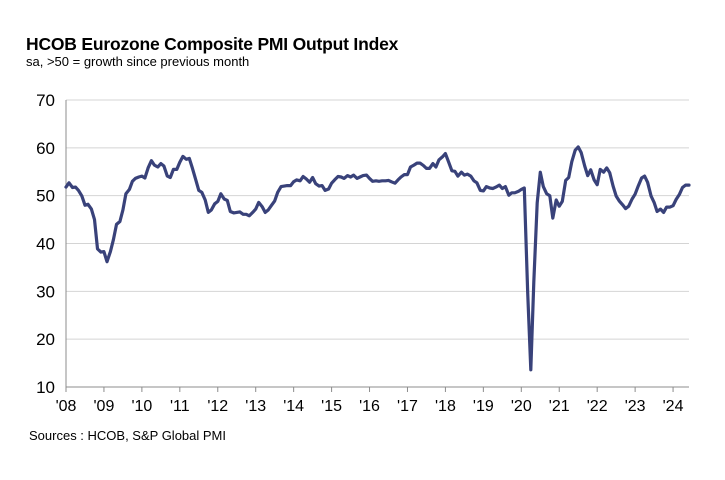  I want to click on y-axis: 10 20 30 40 50 60 70, so click(51, 244).